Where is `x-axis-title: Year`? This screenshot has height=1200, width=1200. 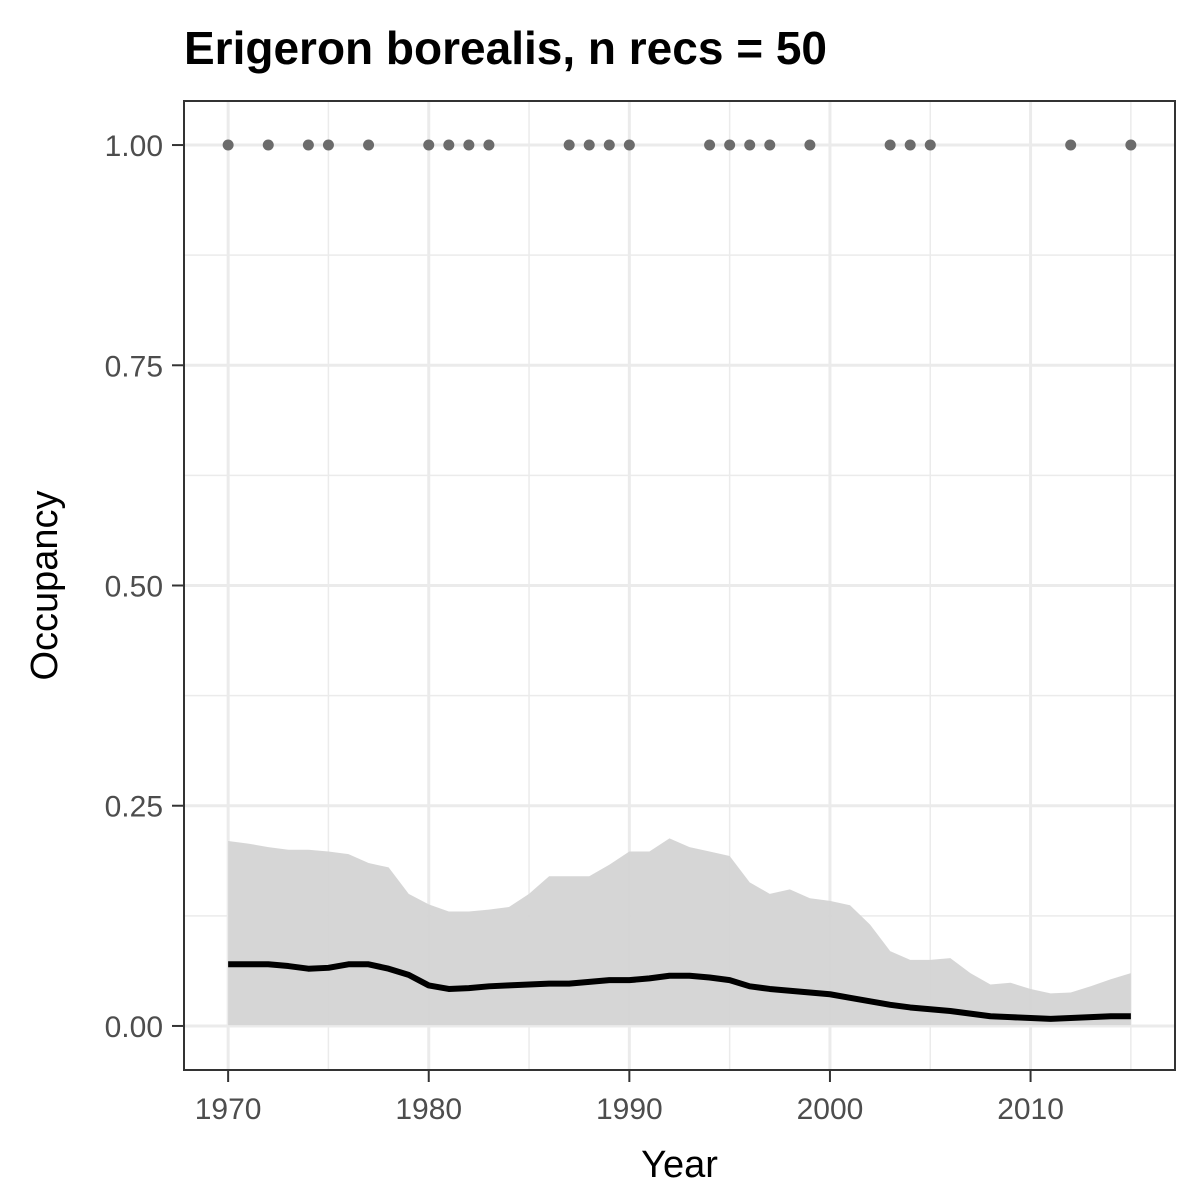
x-axis-title: Year is located at coordinates (679, 1165).